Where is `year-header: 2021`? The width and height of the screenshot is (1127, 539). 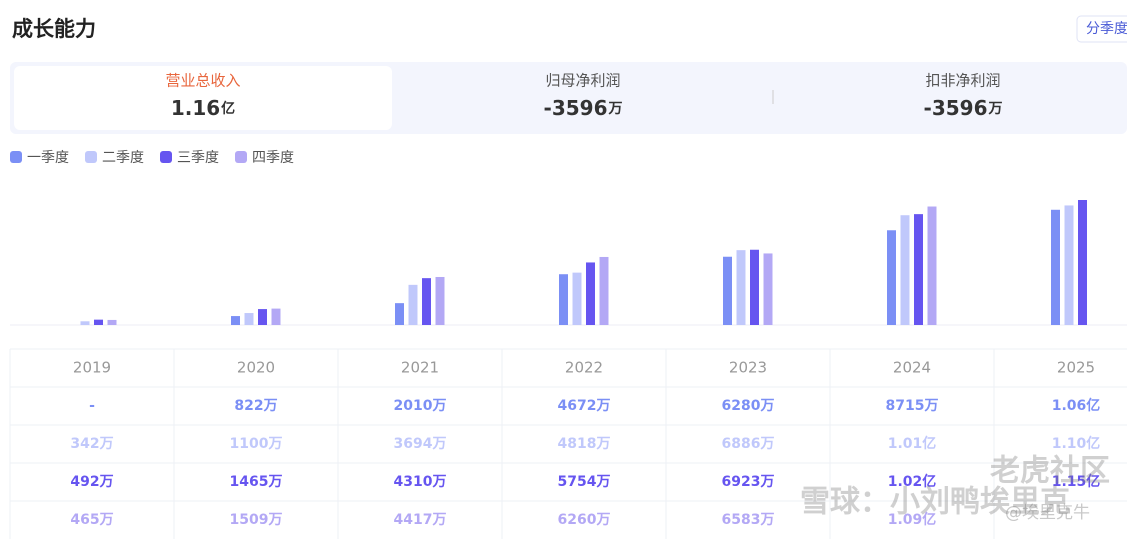
year-header: 2021 is located at coordinates (420, 368).